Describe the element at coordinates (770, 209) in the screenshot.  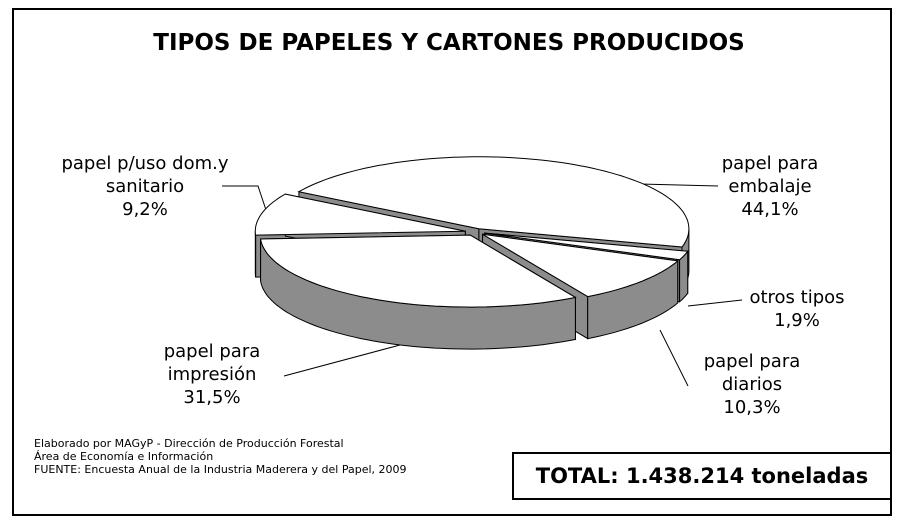
I see `value-label: 44,1%` at that location.